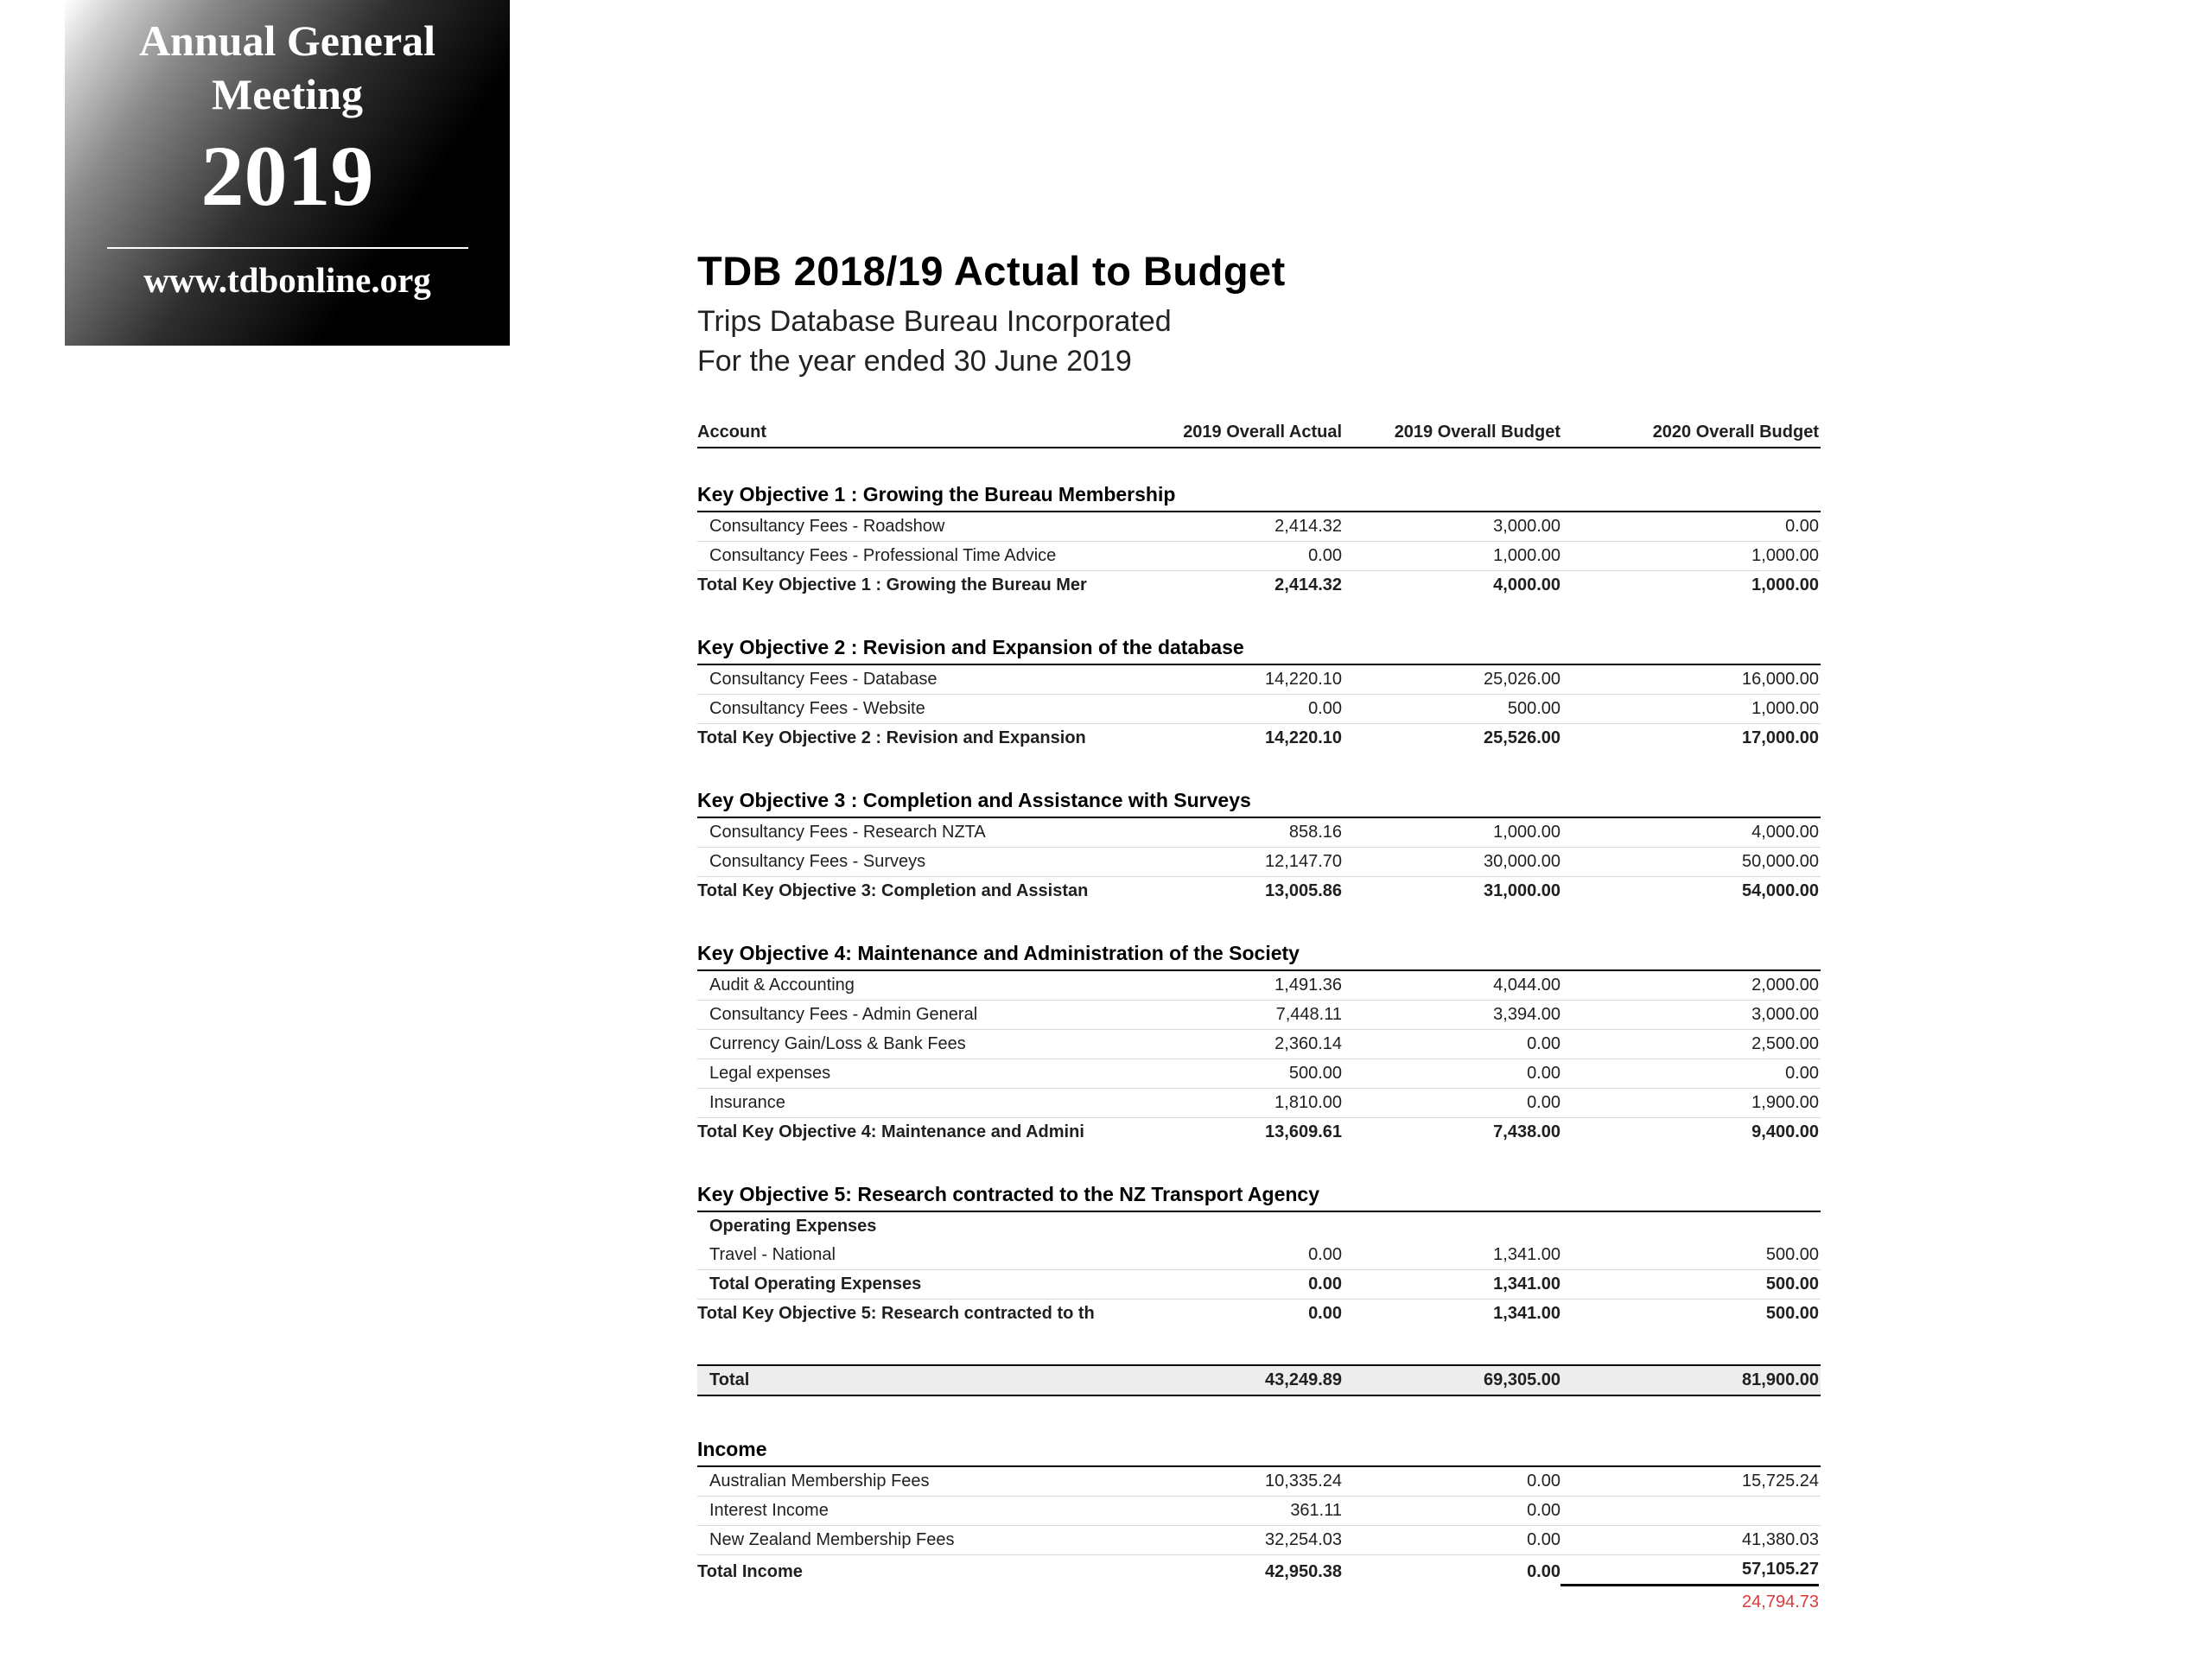 The height and width of the screenshot is (1659, 2212). Describe the element at coordinates (287, 40) in the screenshot. I see `badge-title-line1: Annual General` at that location.